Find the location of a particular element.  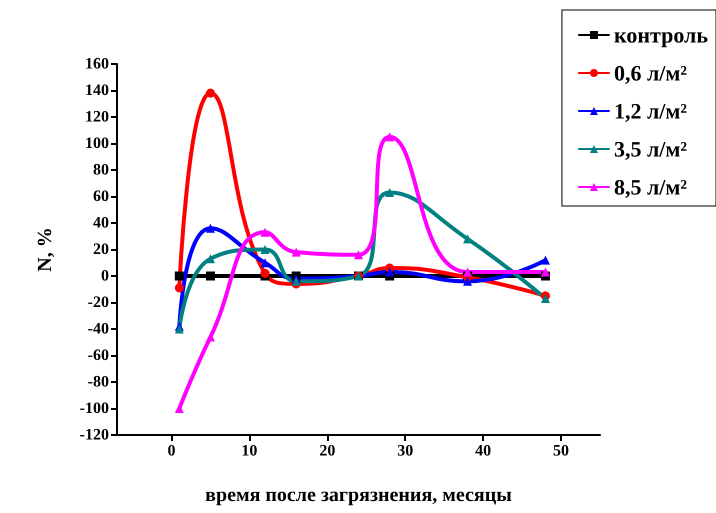

legend-label: 8,5 л/м² is located at coordinates (651, 187).